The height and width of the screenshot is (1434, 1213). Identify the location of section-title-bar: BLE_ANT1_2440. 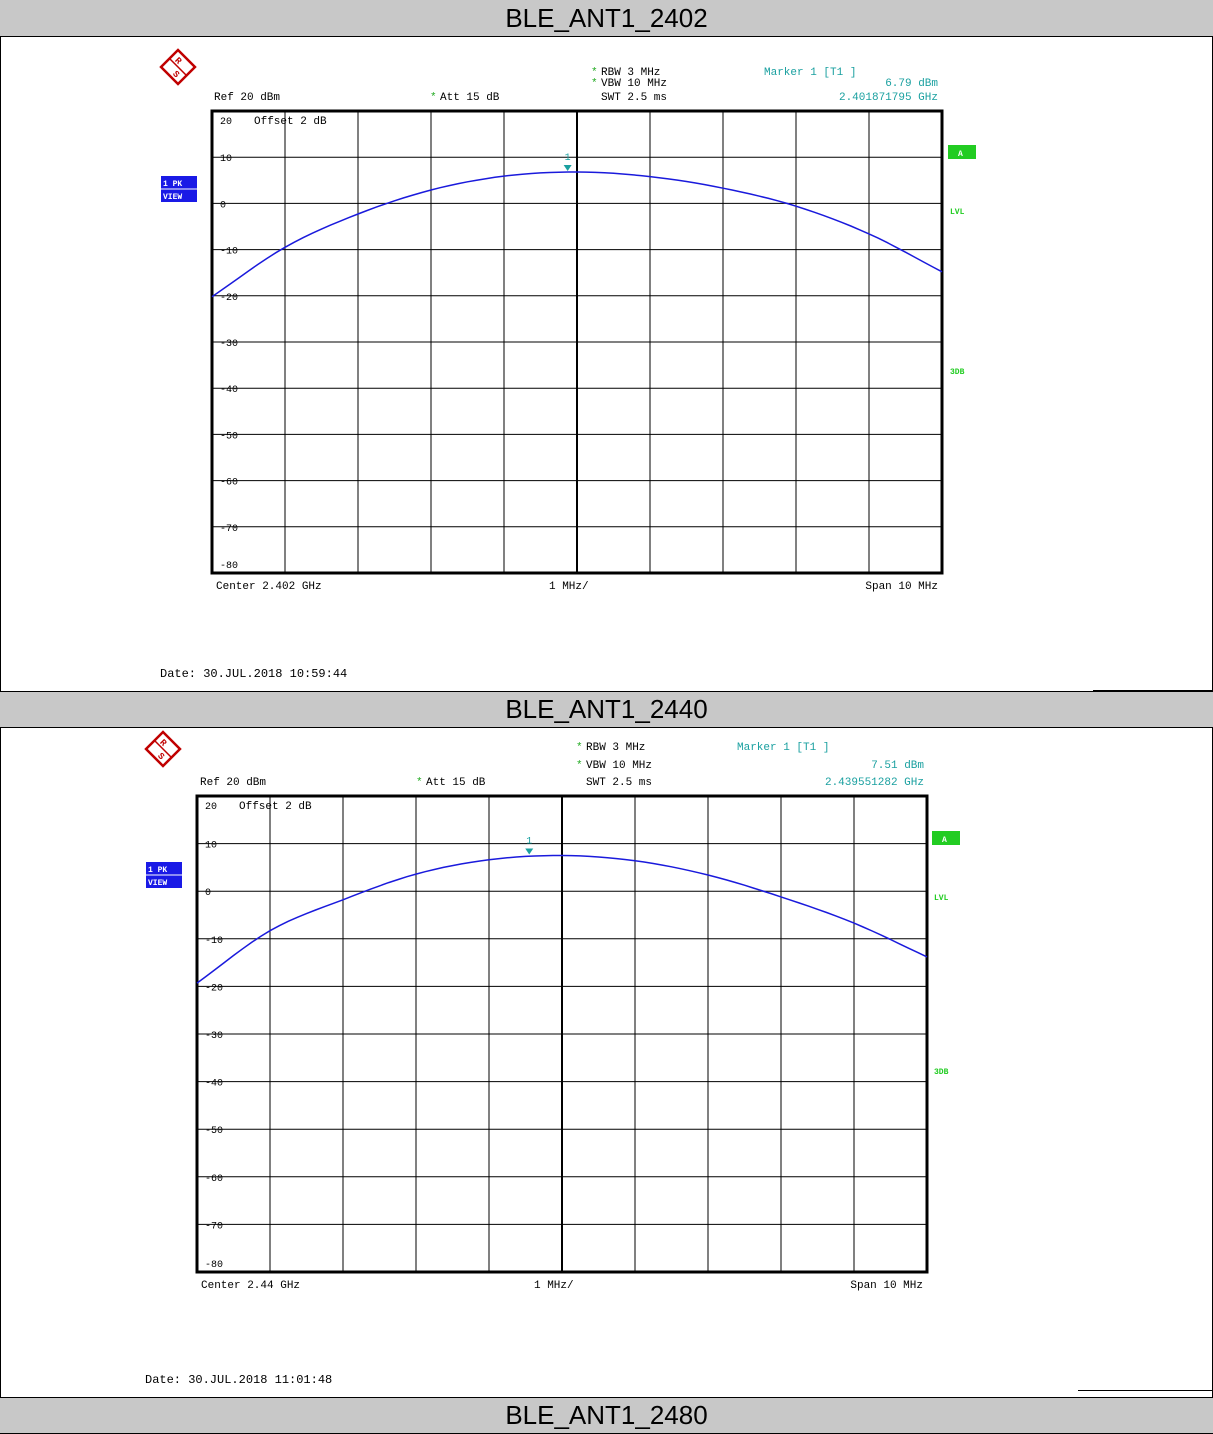
(606, 709).